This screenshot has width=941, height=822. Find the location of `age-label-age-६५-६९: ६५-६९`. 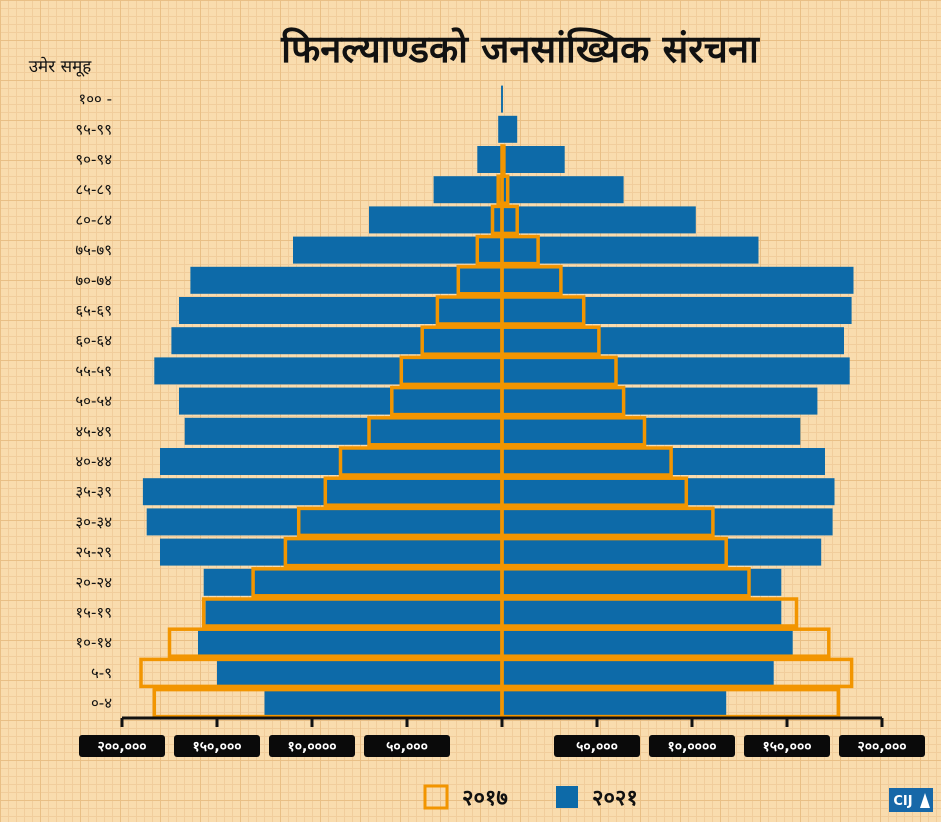

age-label-age-६५-६९: ६५-६९ is located at coordinates (93, 311).